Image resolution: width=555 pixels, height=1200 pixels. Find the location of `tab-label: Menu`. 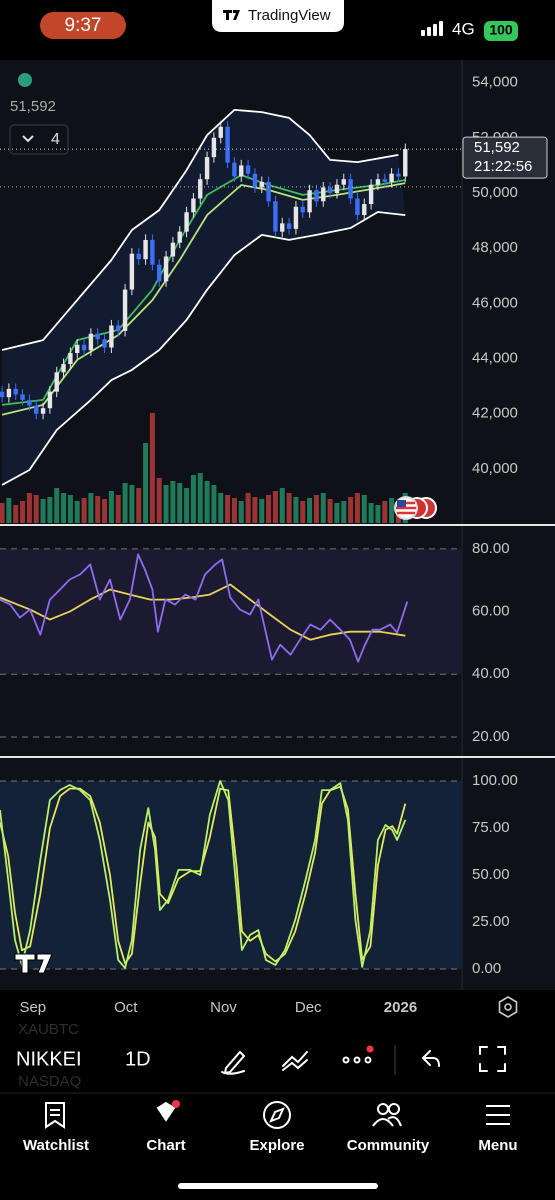

tab-label: Menu is located at coordinates (497, 1145).